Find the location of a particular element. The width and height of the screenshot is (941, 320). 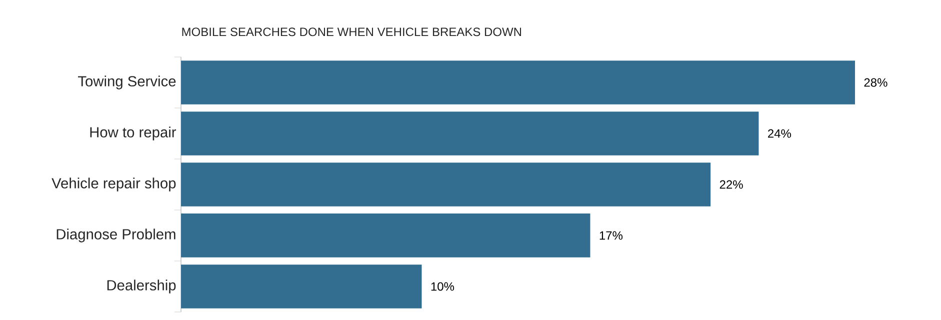

y-tick-label: Towing Service is located at coordinates (127, 83).